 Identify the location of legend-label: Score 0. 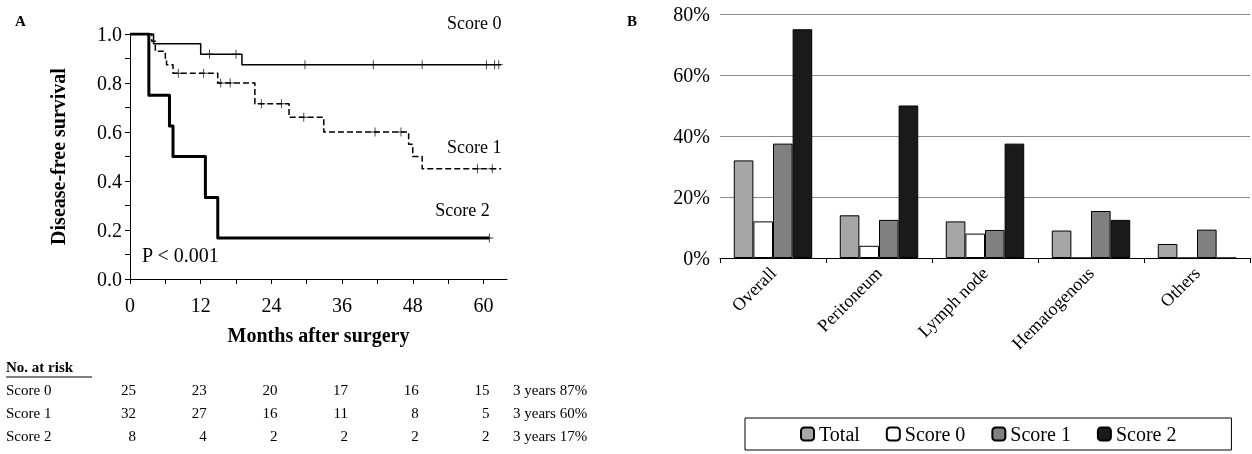
(935, 434).